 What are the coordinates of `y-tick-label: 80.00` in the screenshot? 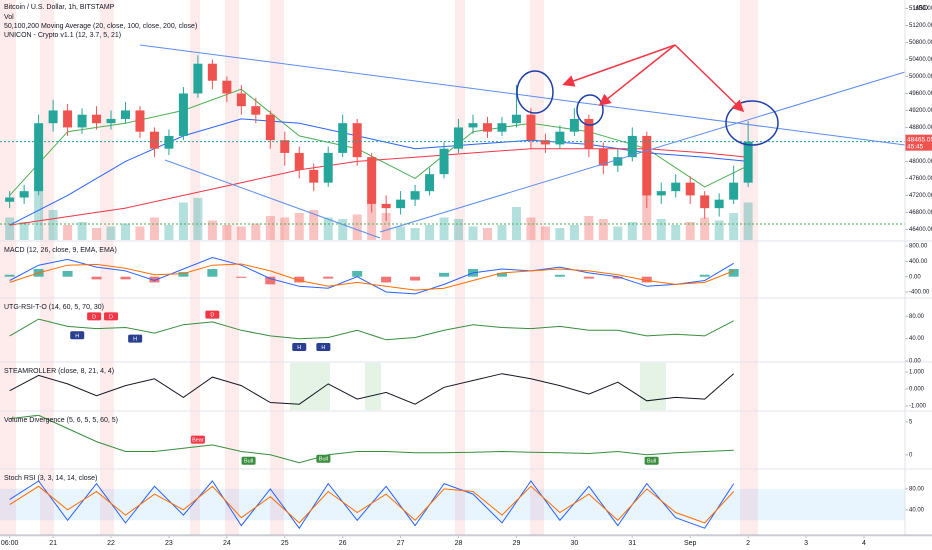 It's located at (917, 317).